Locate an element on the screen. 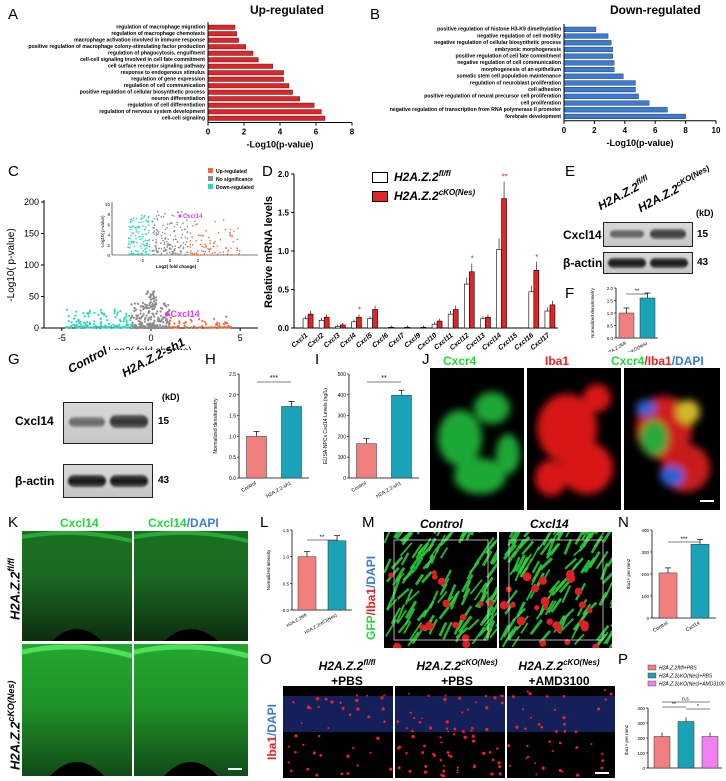 This screenshot has height=781, width=726. blot-g-kd15: 15 is located at coordinates (164, 421).